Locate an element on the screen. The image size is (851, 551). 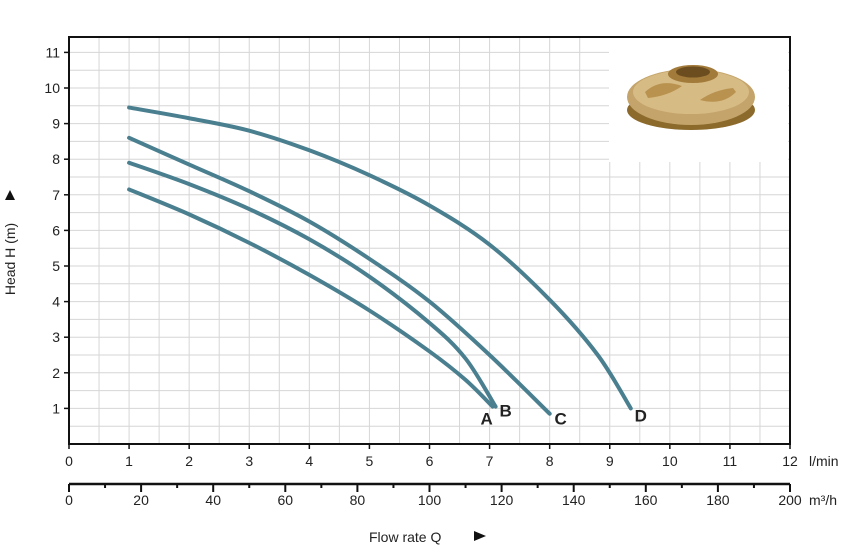
secondary-x-tick-label: 20 is located at coordinates (141, 500).